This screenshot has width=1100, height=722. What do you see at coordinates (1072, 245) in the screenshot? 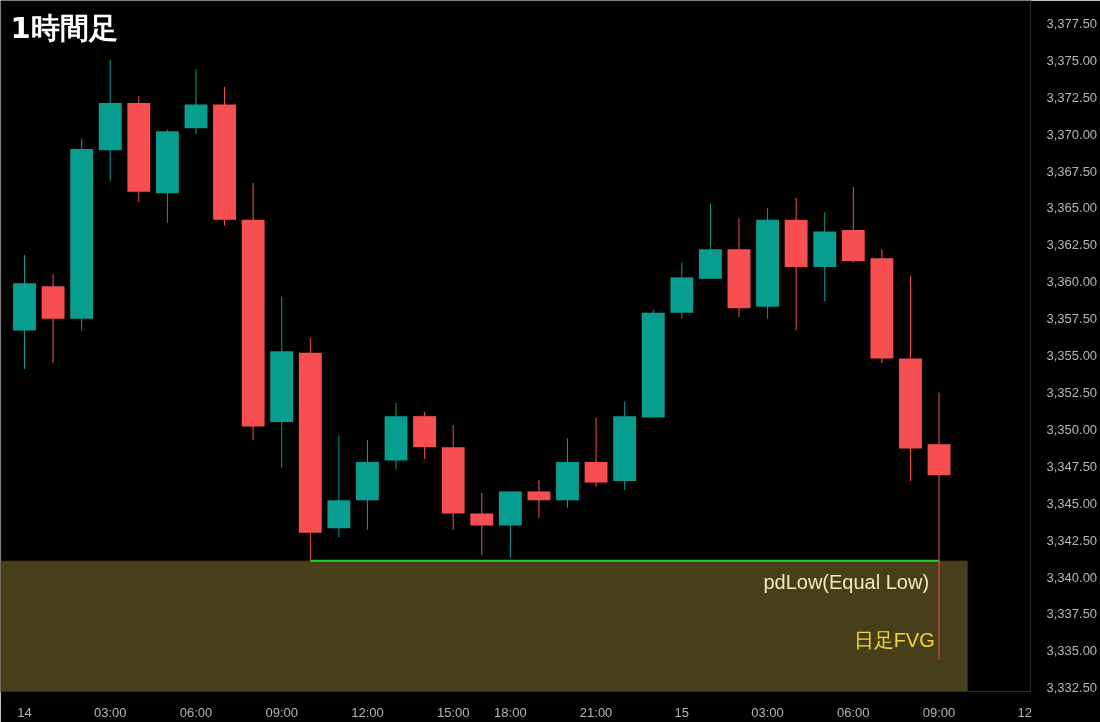
I see `y-tick-label: 3,362.50` at bounding box center [1072, 245].